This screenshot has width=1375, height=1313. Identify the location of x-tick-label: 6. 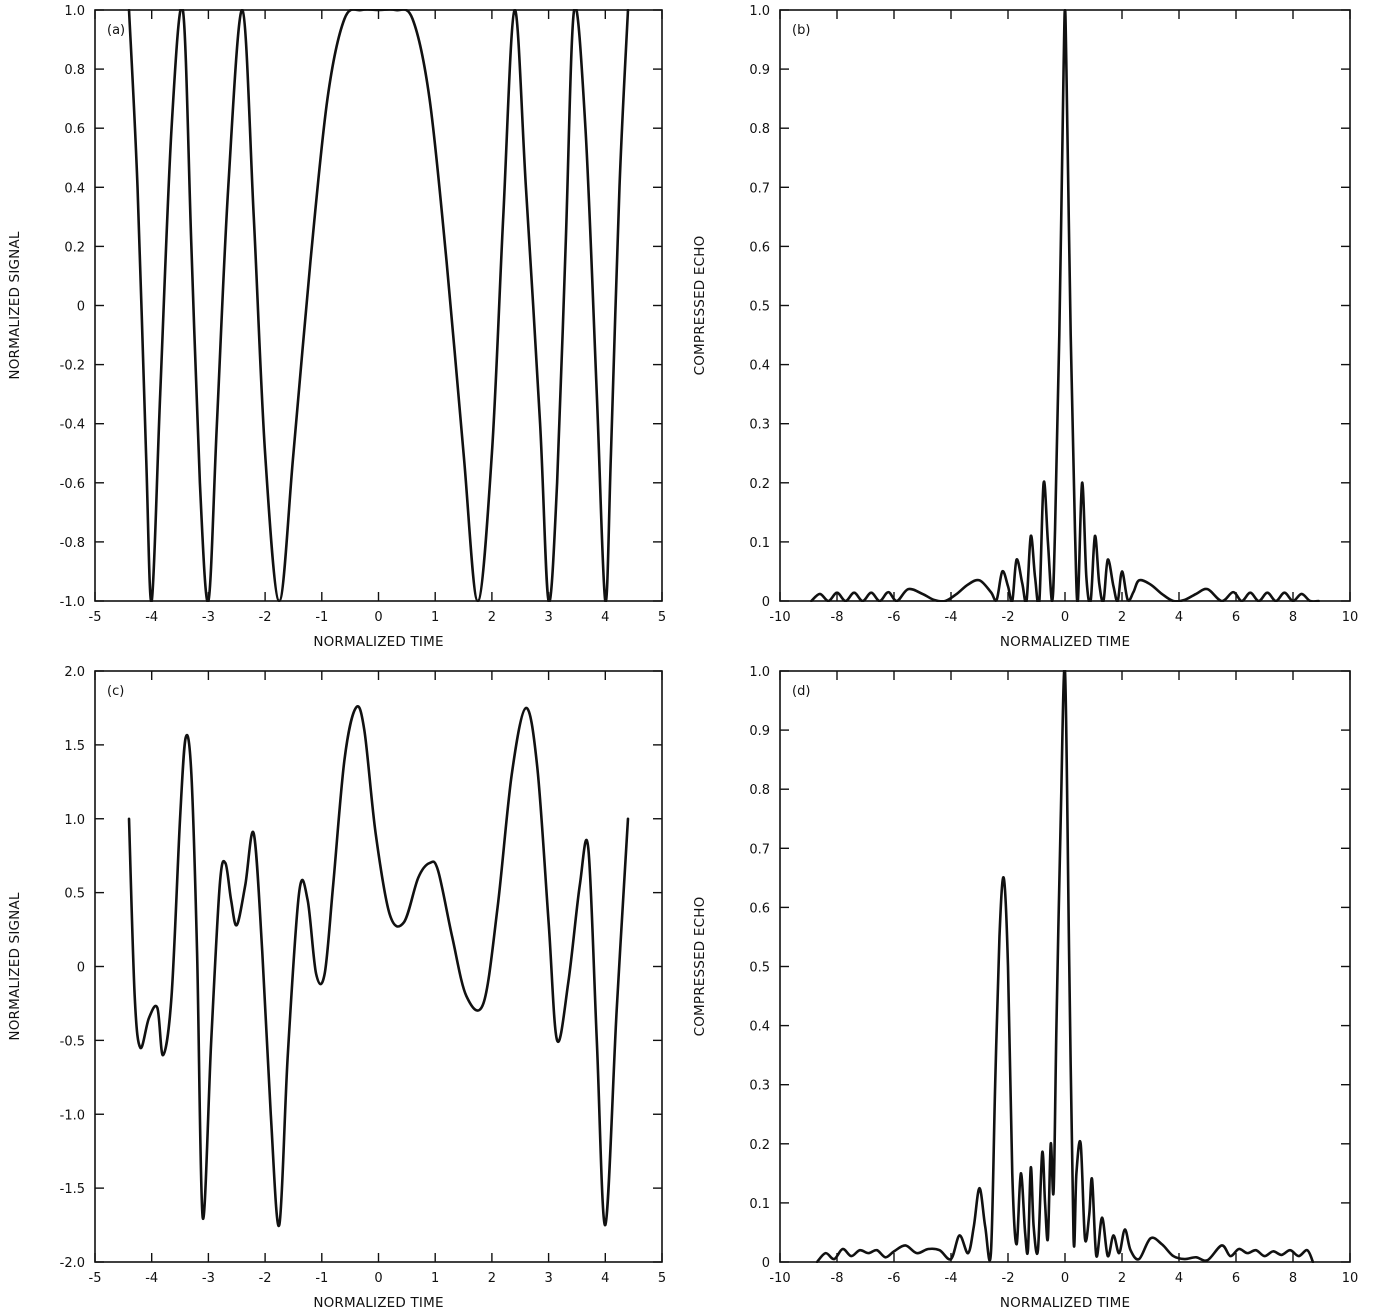
(1236, 617).